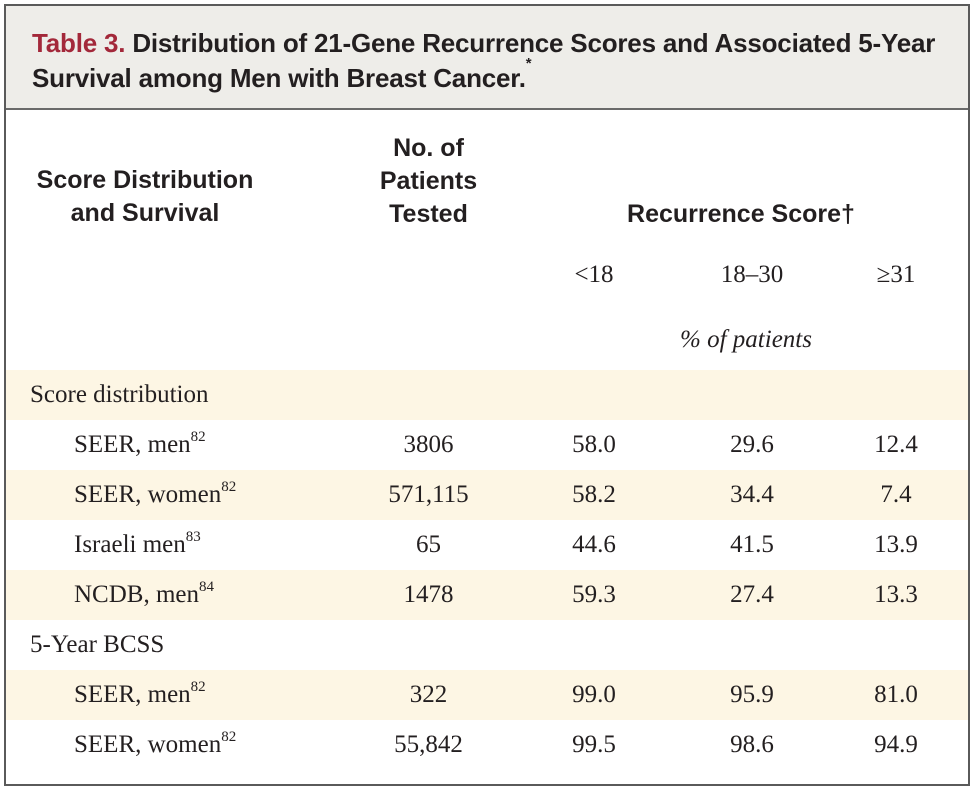  What do you see at coordinates (896, 744) in the screenshot?
I see `score-ge31-value: 94.9` at bounding box center [896, 744].